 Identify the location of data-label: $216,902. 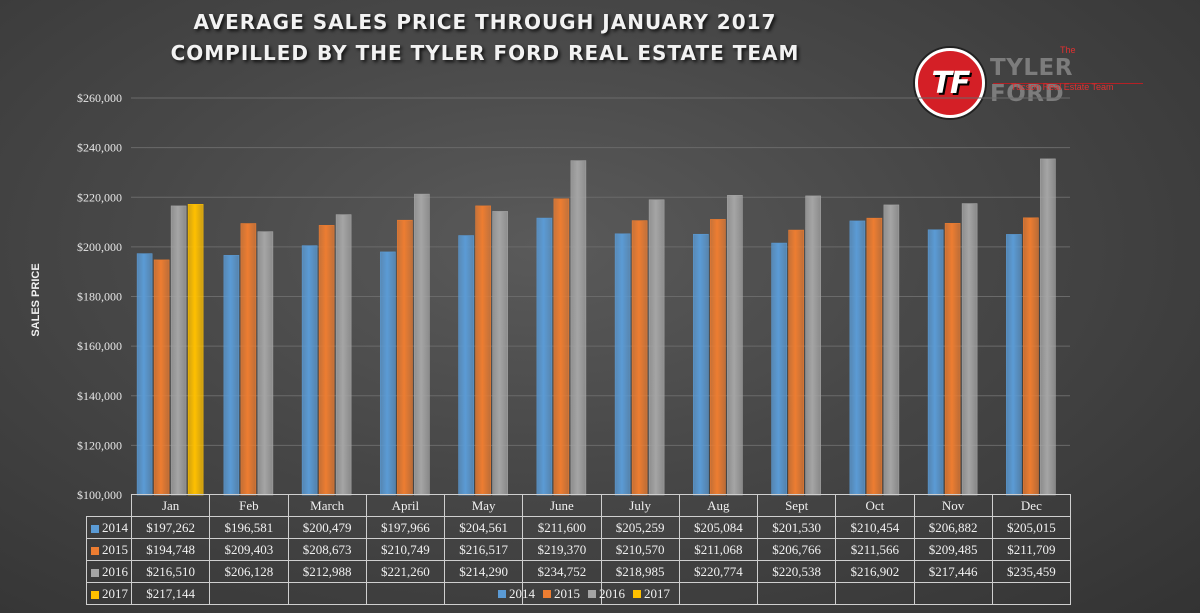
(875, 571).